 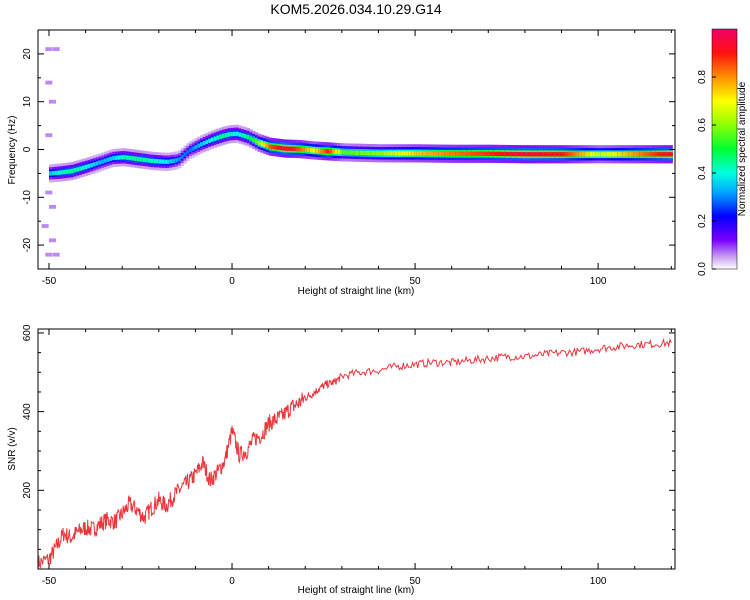 What do you see at coordinates (702, 125) in the screenshot?
I see `colorbar-tick-label: 0.6` at bounding box center [702, 125].